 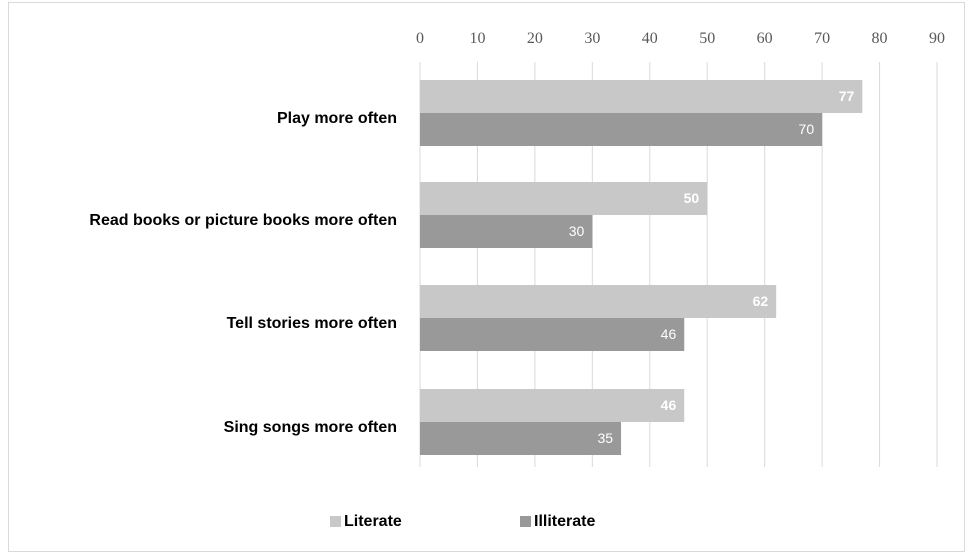 I want to click on x-tick-label: 70, so click(x=822, y=38).